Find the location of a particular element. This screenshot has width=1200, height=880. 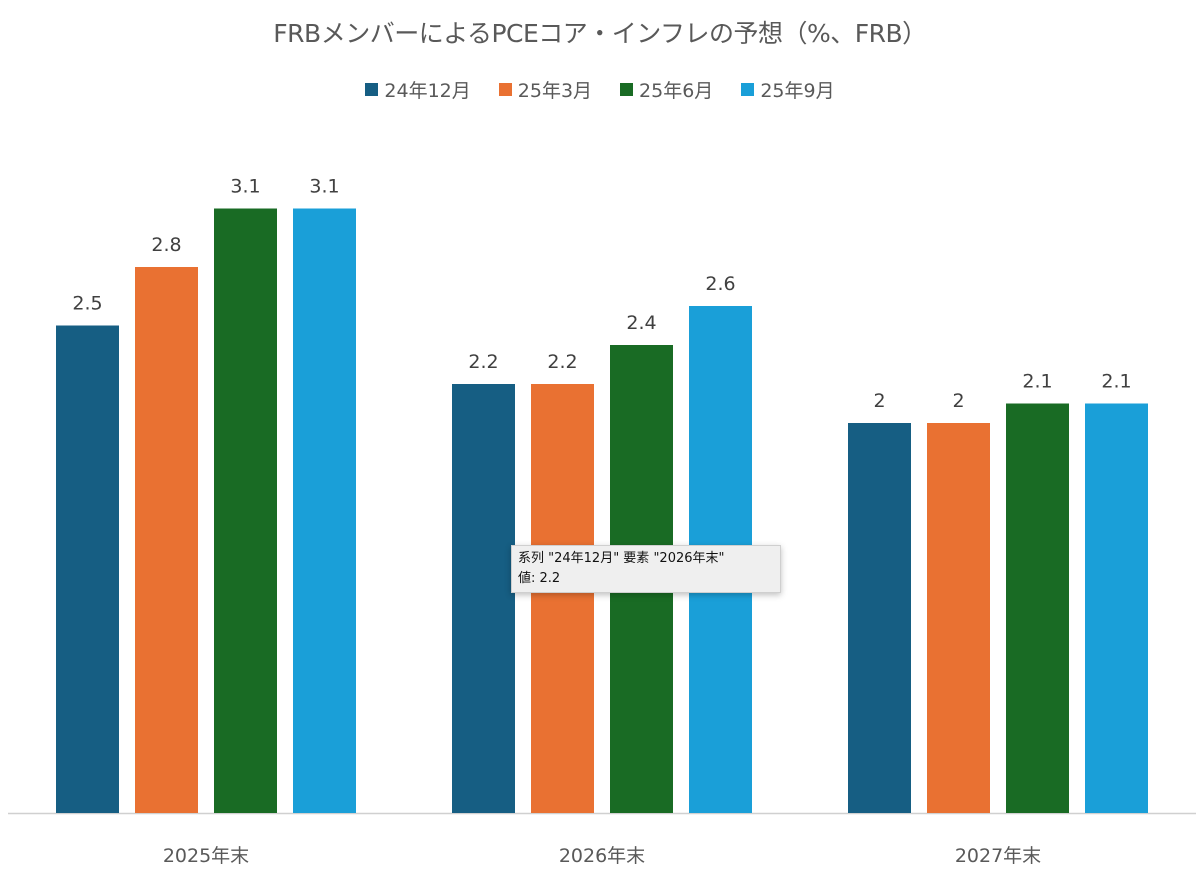

data-label: 2.4 is located at coordinates (641, 323).